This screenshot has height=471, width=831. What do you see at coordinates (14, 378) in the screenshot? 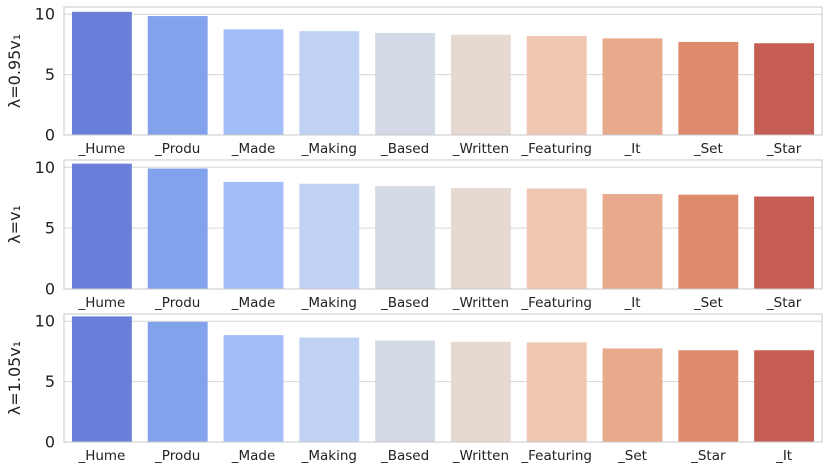
I see `y-axis-label: λ=1.05v₁` at bounding box center [14, 378].